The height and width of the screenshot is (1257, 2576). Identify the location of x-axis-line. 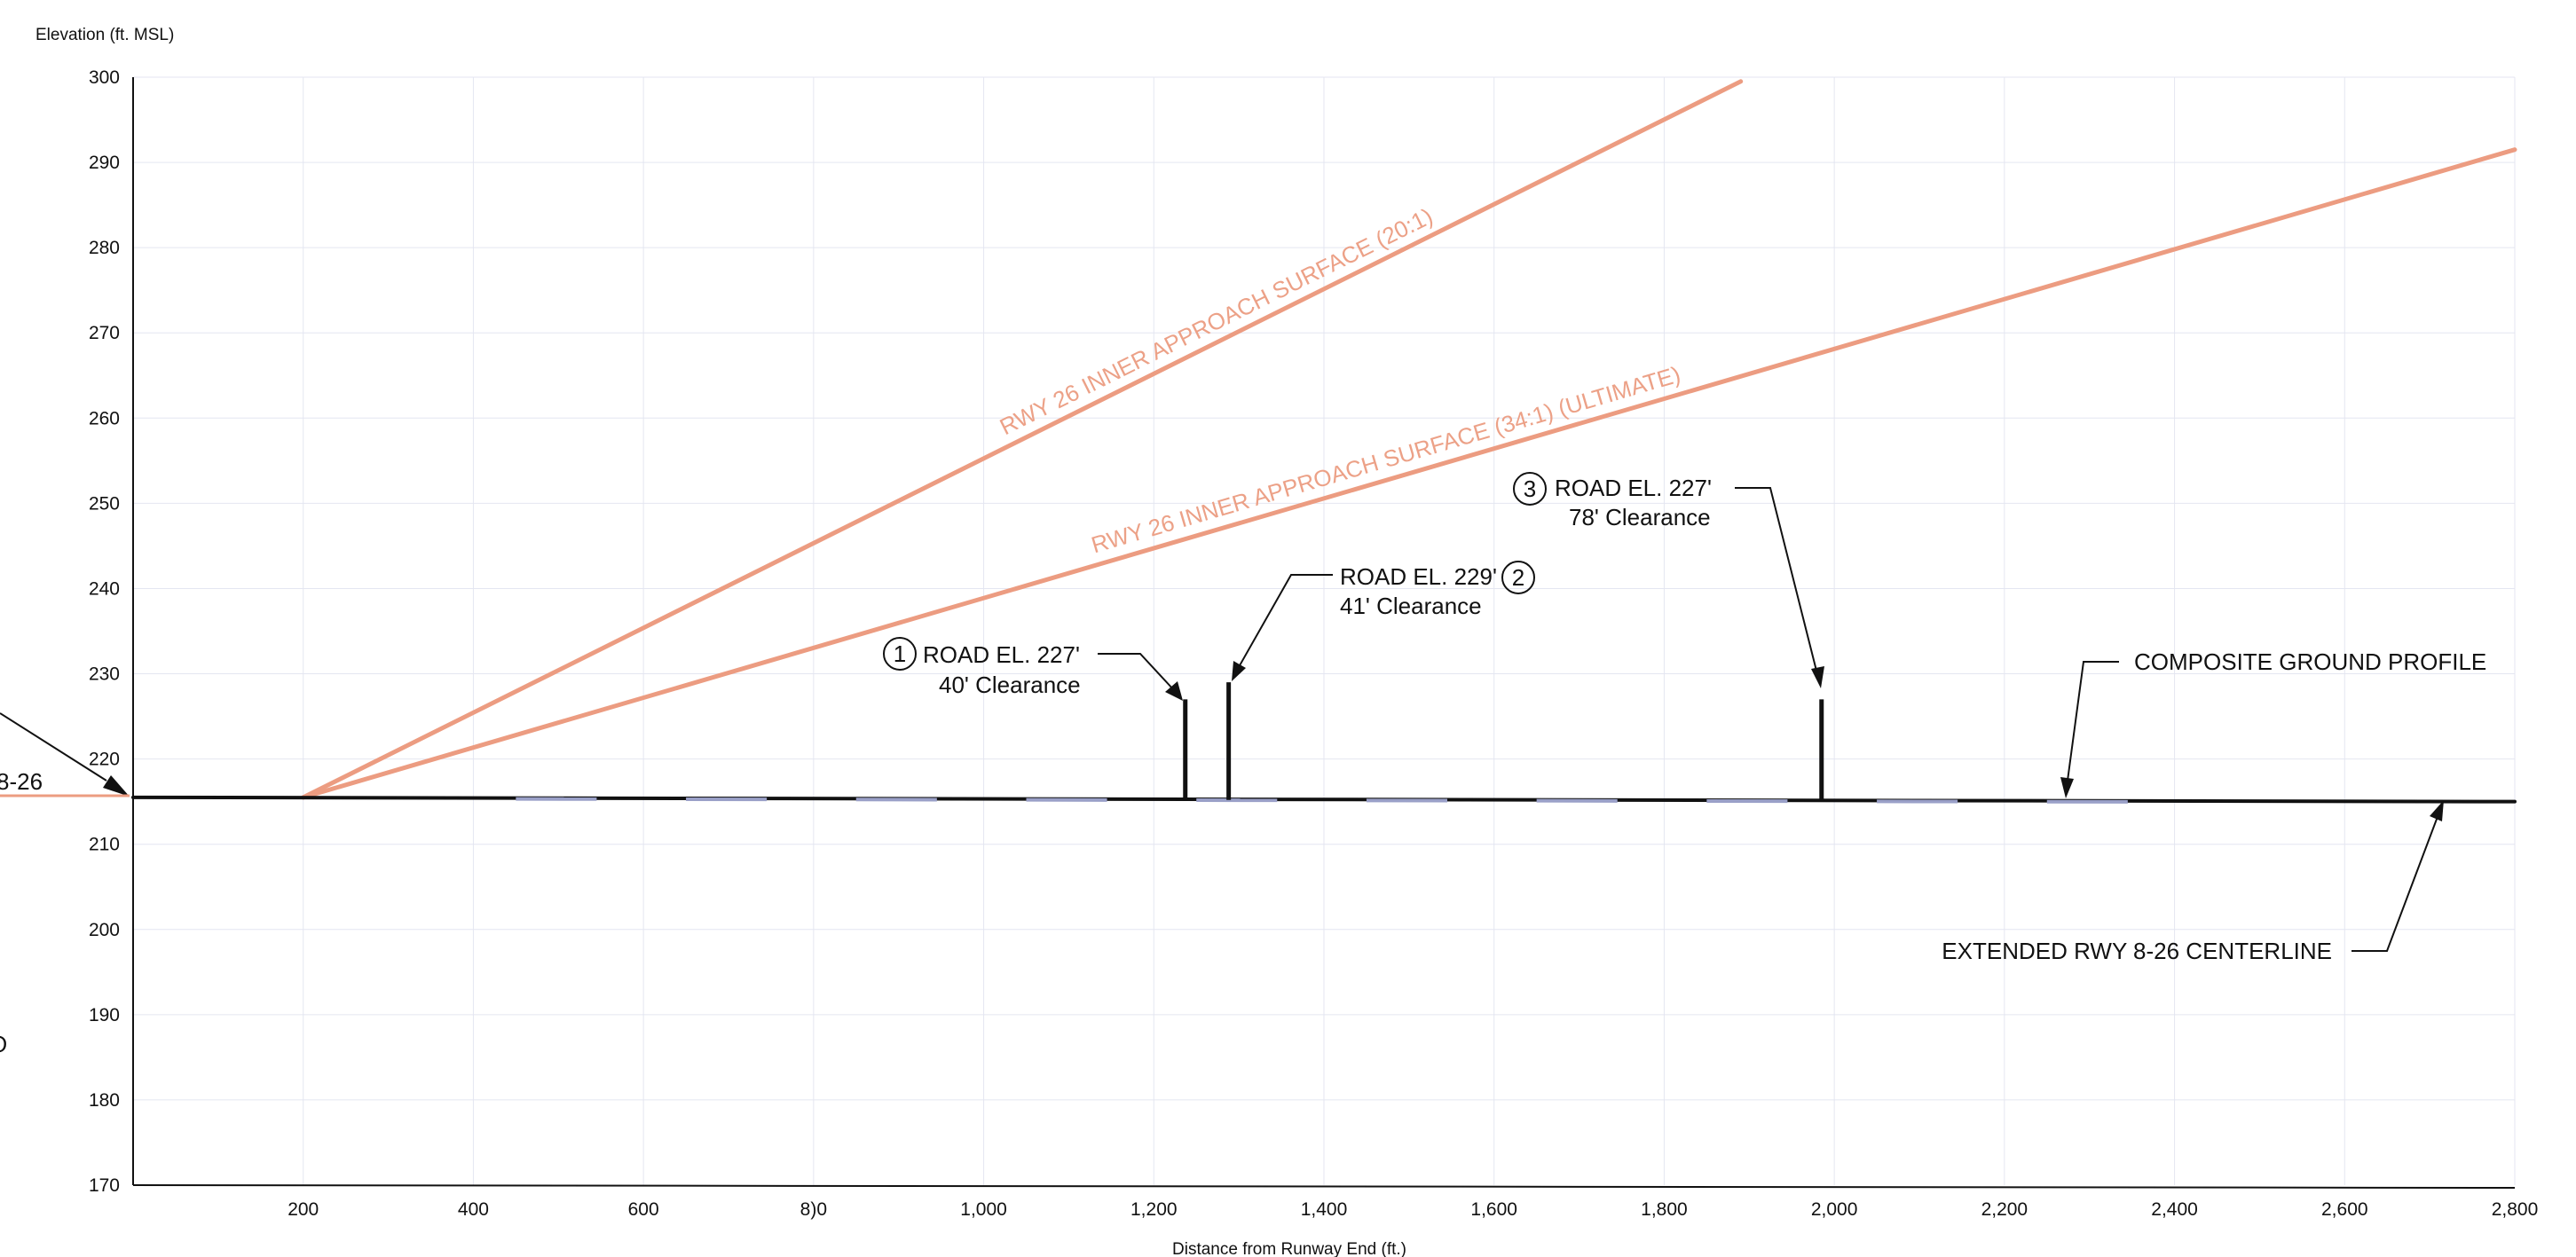
(1324, 1186).